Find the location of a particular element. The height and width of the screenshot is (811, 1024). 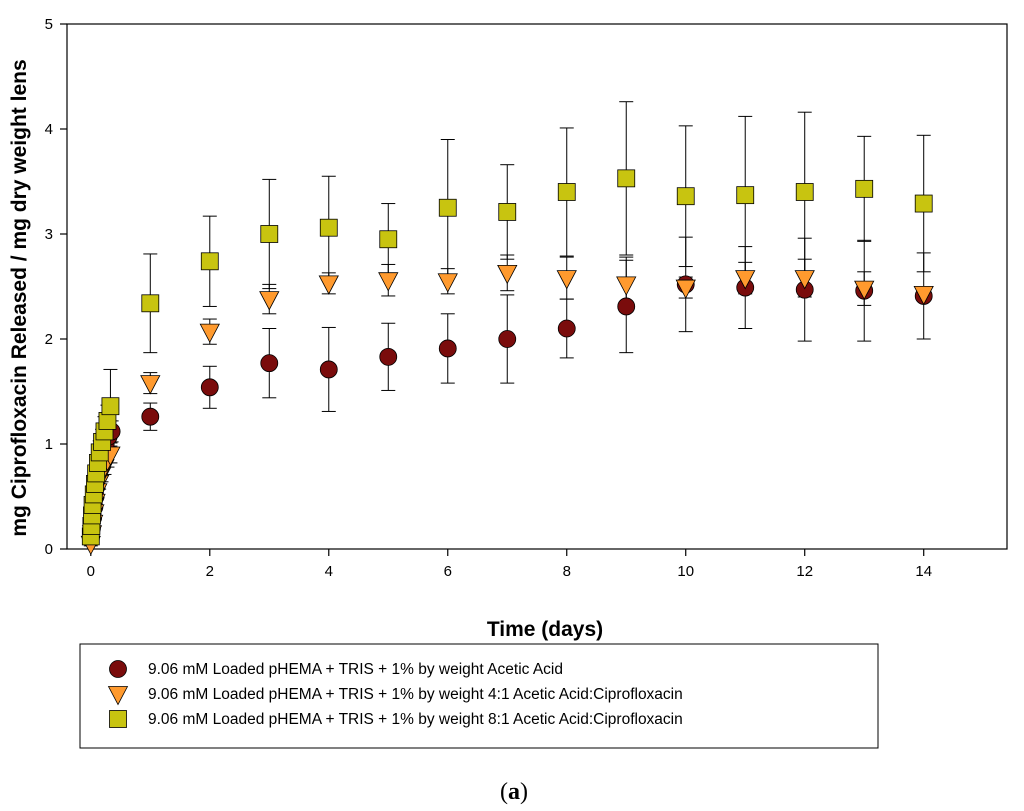

y-tick-label: 3 is located at coordinates (49, 234).